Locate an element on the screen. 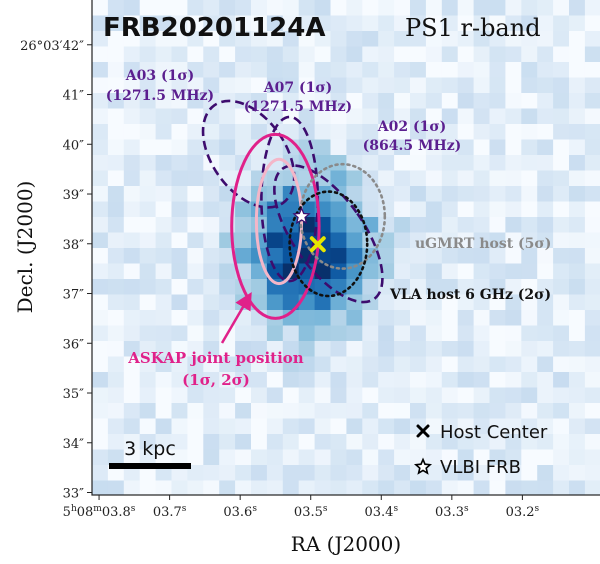 The image size is (600, 564). y-tick-label: 26°03′42″ is located at coordinates (52, 46).